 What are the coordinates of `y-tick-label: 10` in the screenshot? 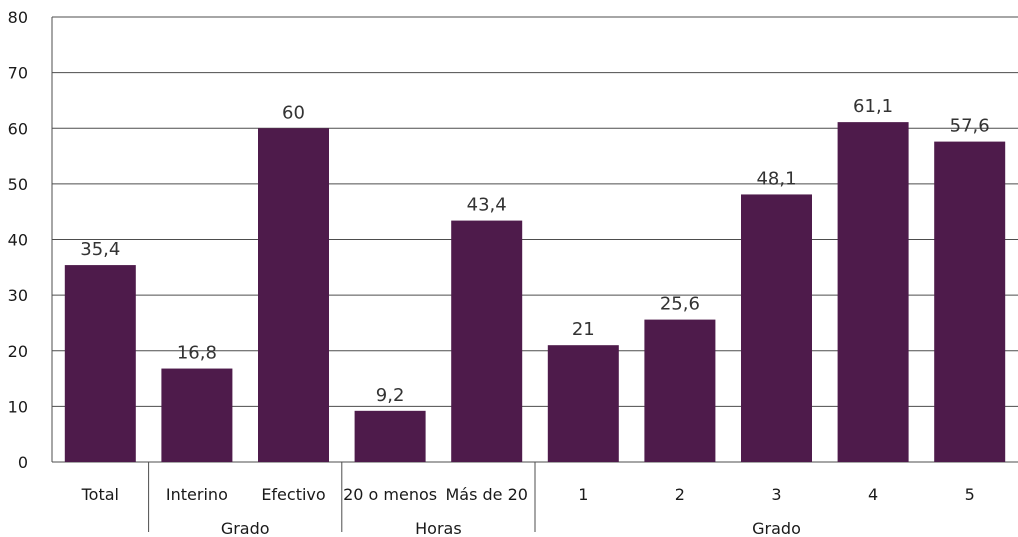 It's located at (18, 406).